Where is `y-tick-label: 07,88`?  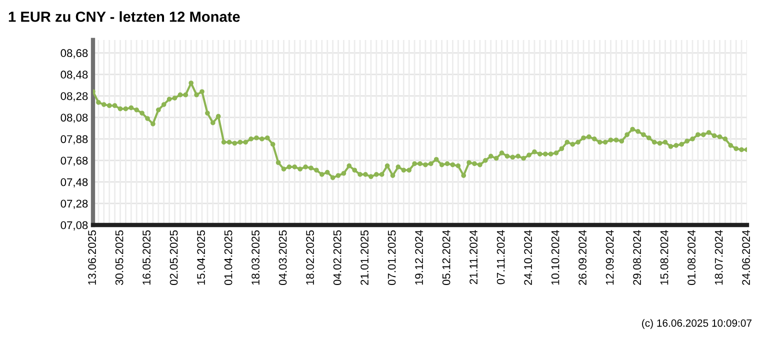
y-tick-label: 07,88 is located at coordinates (74, 139).